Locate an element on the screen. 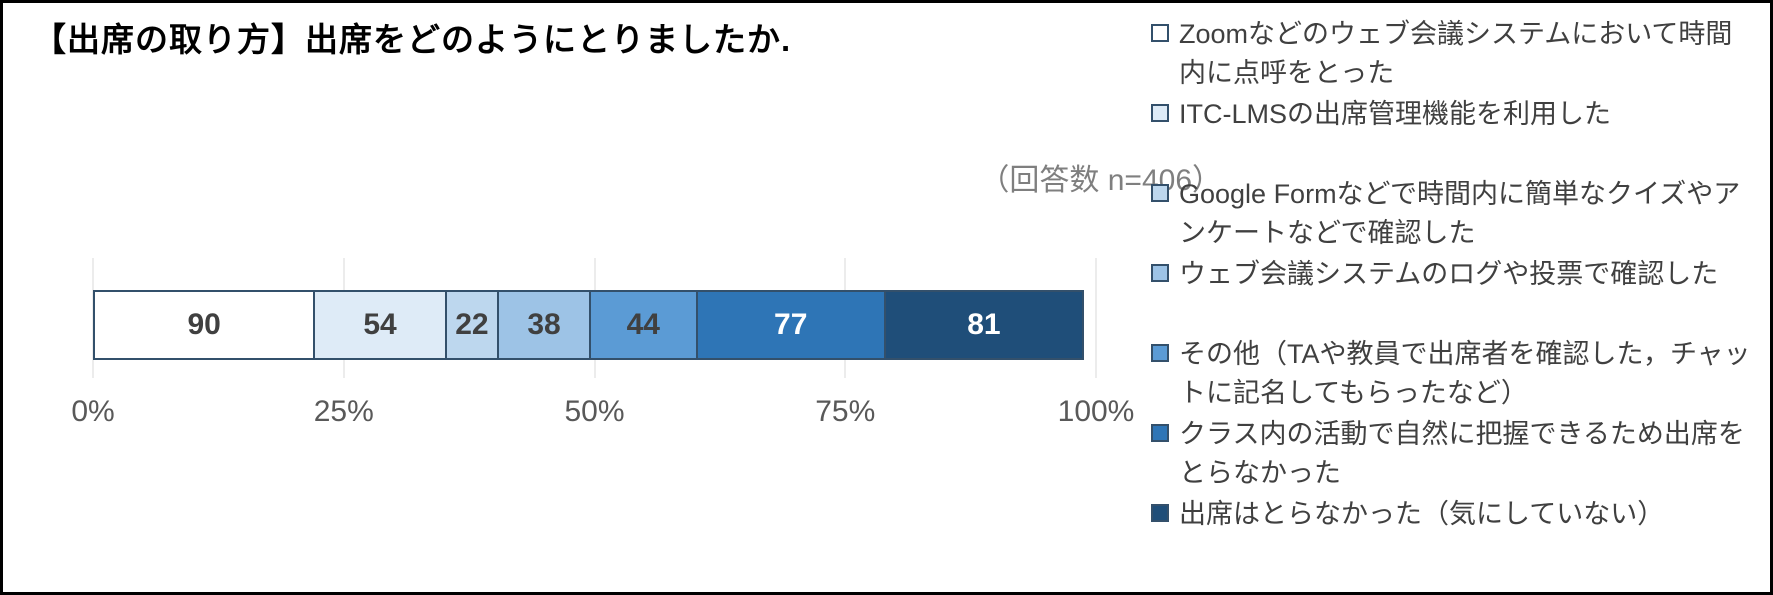 The height and width of the screenshot is (595, 1773). bar-segment: 22 is located at coordinates (472, 325).